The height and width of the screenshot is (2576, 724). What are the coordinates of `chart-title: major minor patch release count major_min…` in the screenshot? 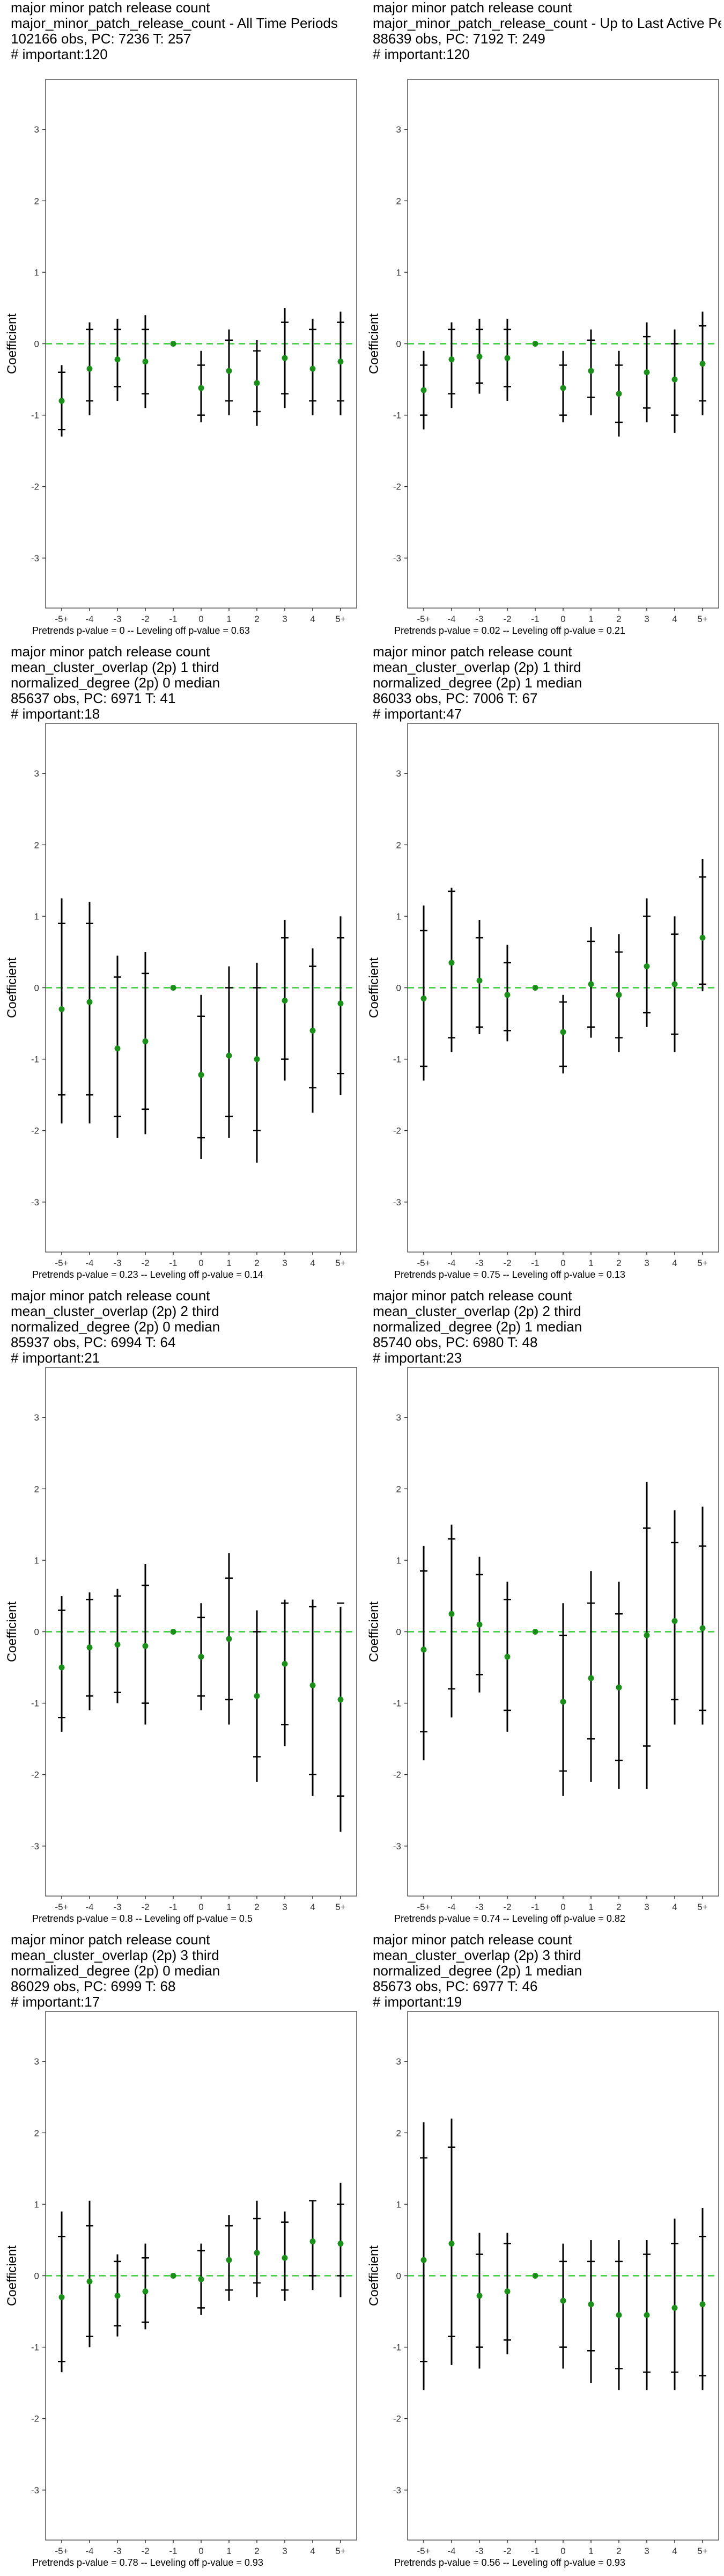 It's located at (547, 31).